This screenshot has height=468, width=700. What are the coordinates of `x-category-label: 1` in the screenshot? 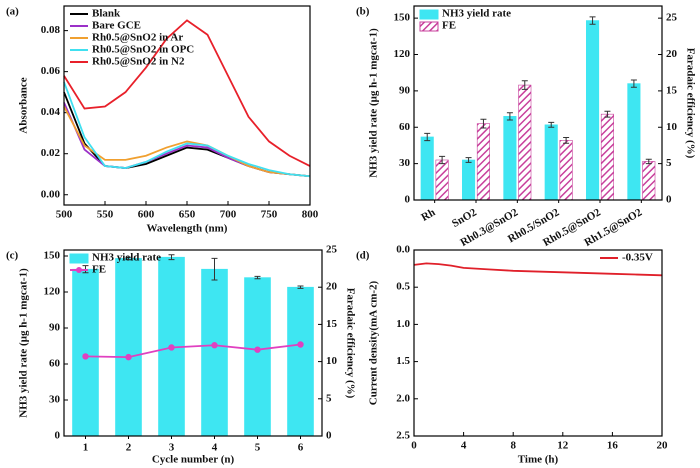 It's located at (86, 448).